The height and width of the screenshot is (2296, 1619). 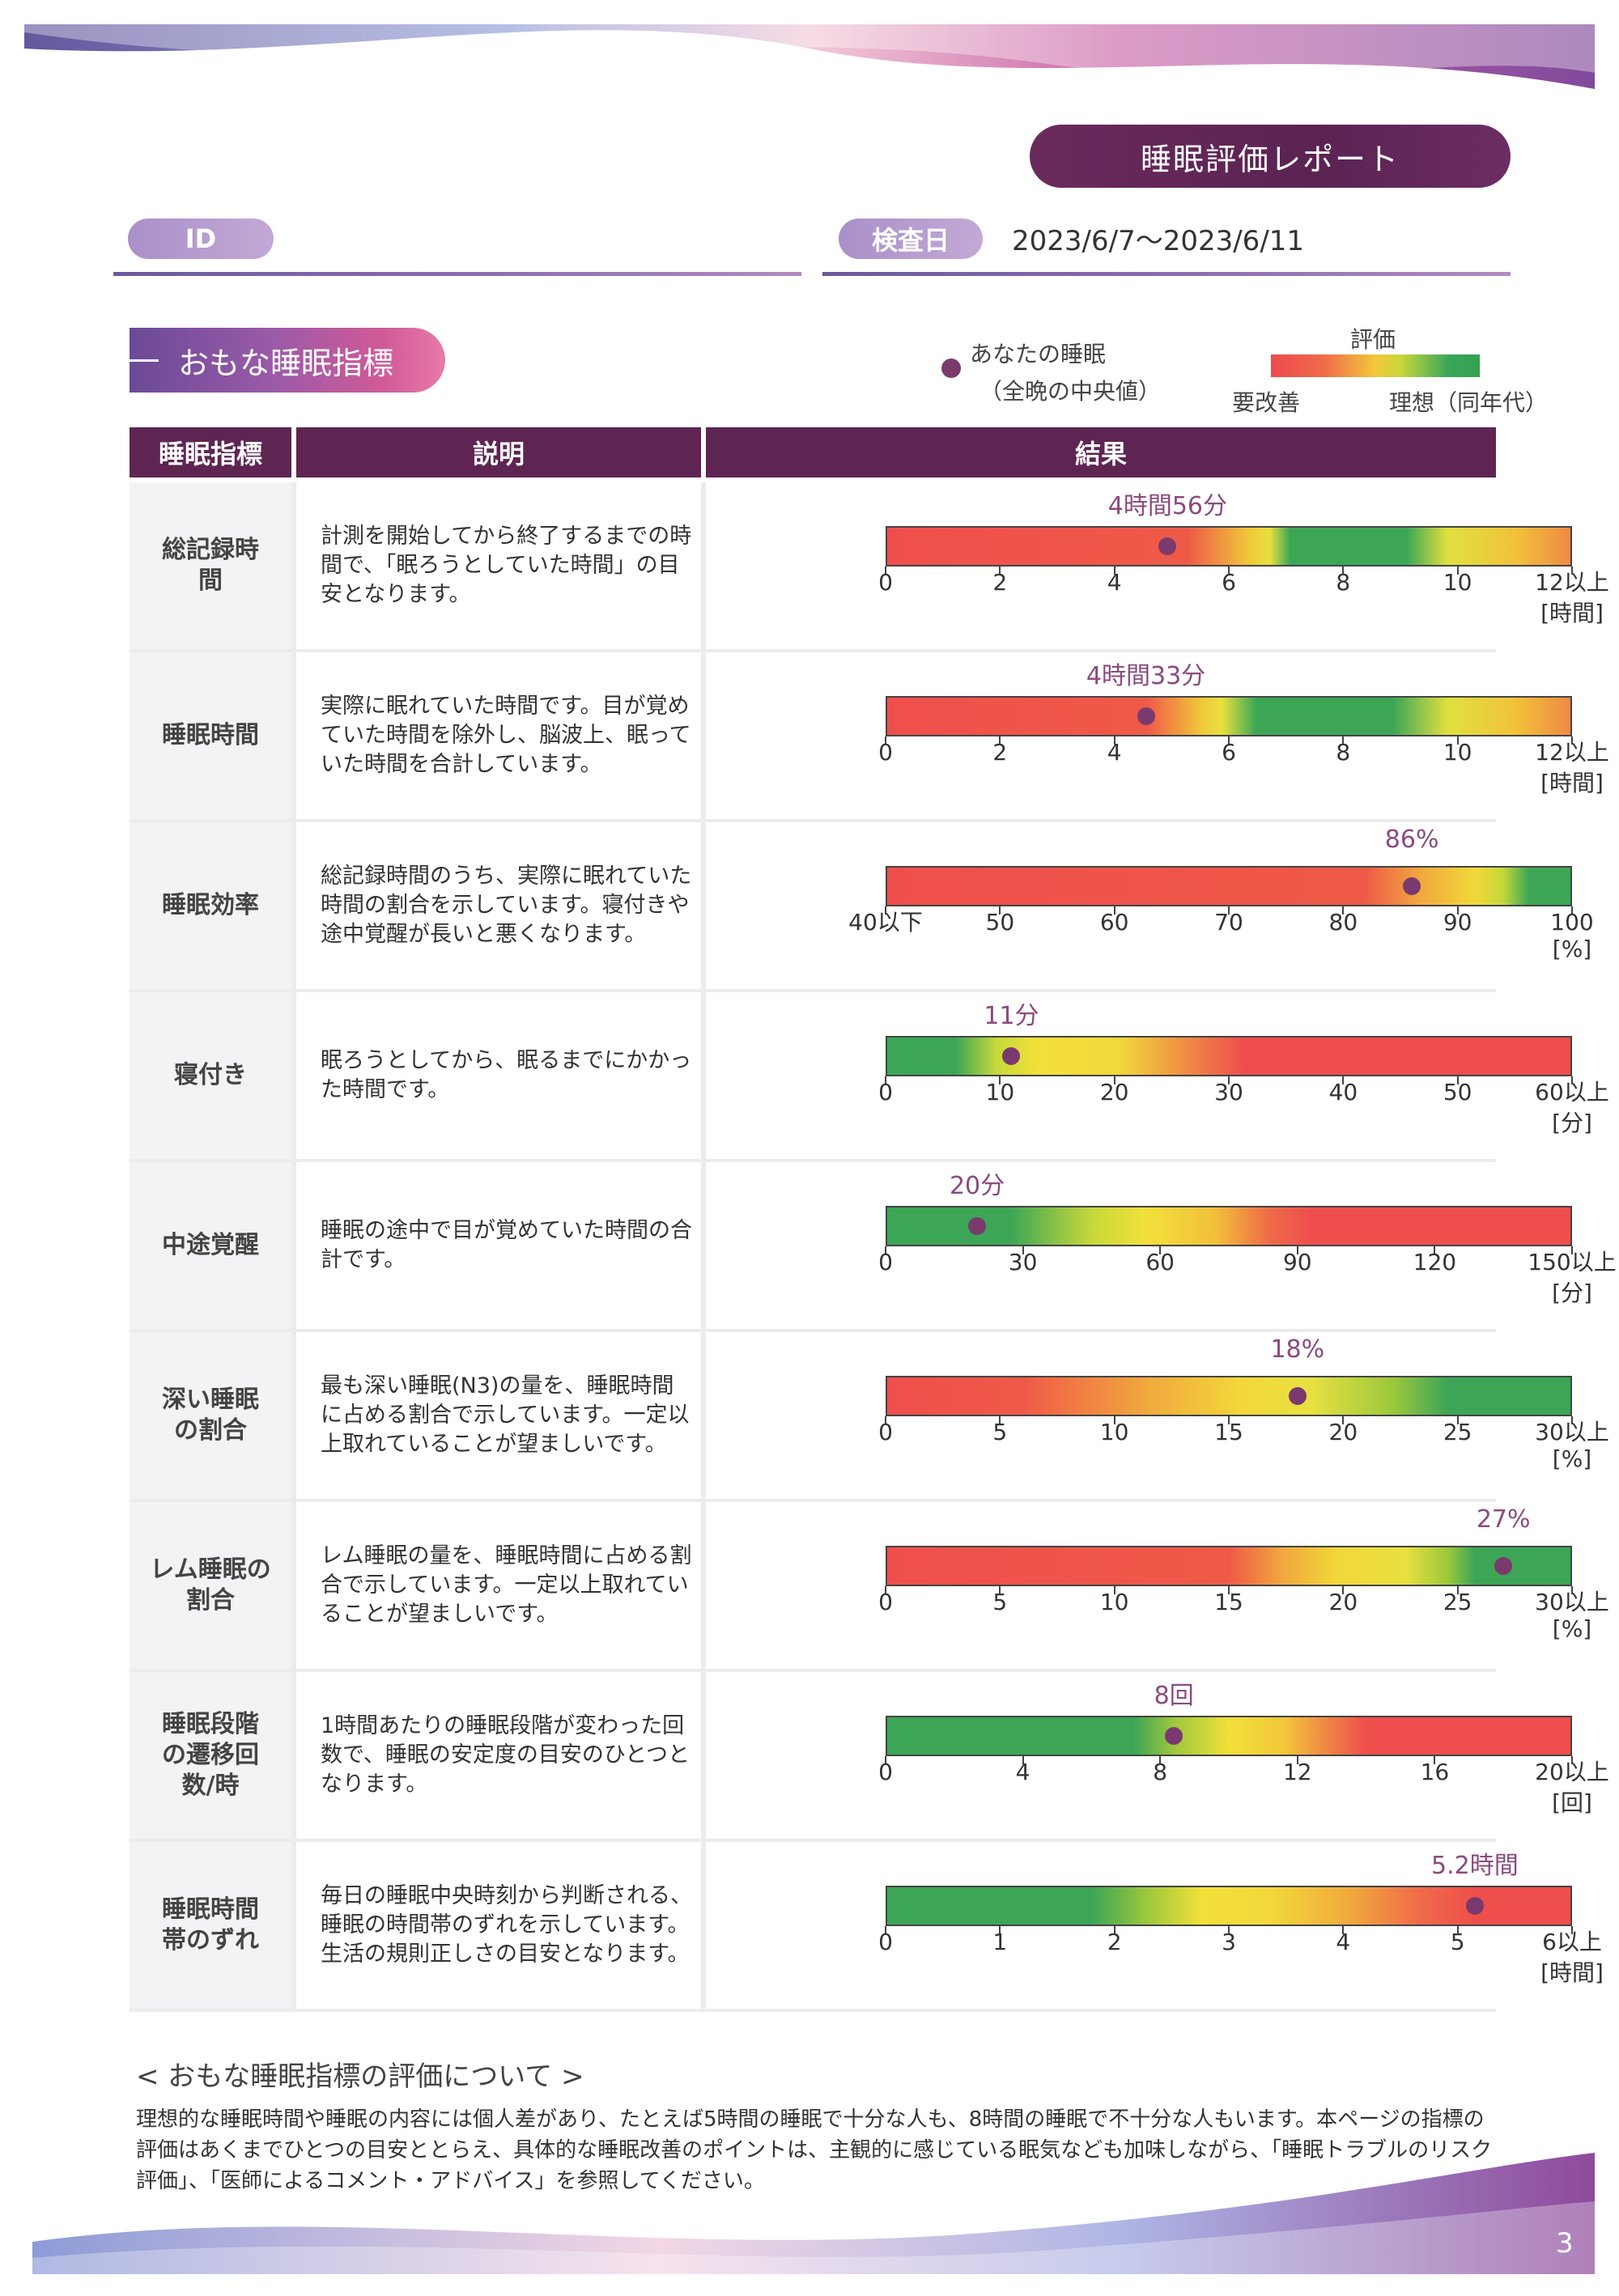 I want to click on tick-label: 30, so click(x=1229, y=1092).